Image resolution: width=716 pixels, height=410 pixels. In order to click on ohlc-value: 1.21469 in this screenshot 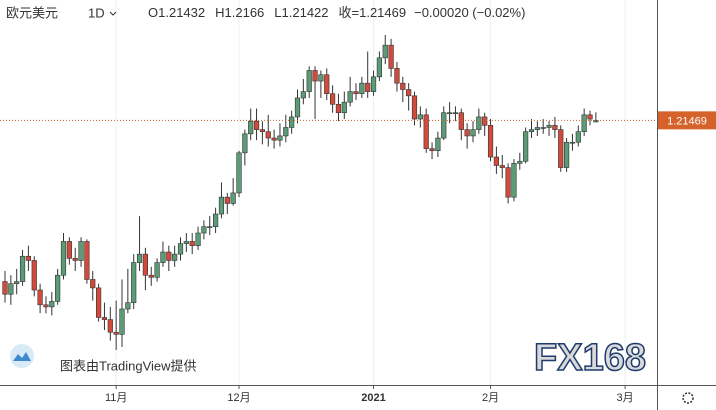, I will do `click(382, 12)`.